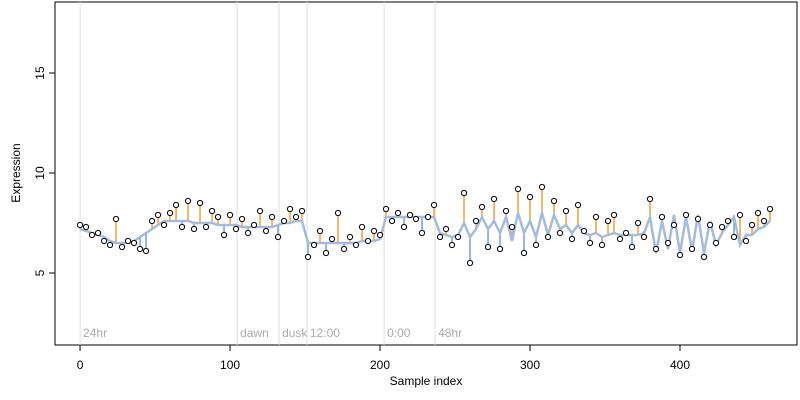  I want to click on y-tick-label: 5, so click(40, 272).